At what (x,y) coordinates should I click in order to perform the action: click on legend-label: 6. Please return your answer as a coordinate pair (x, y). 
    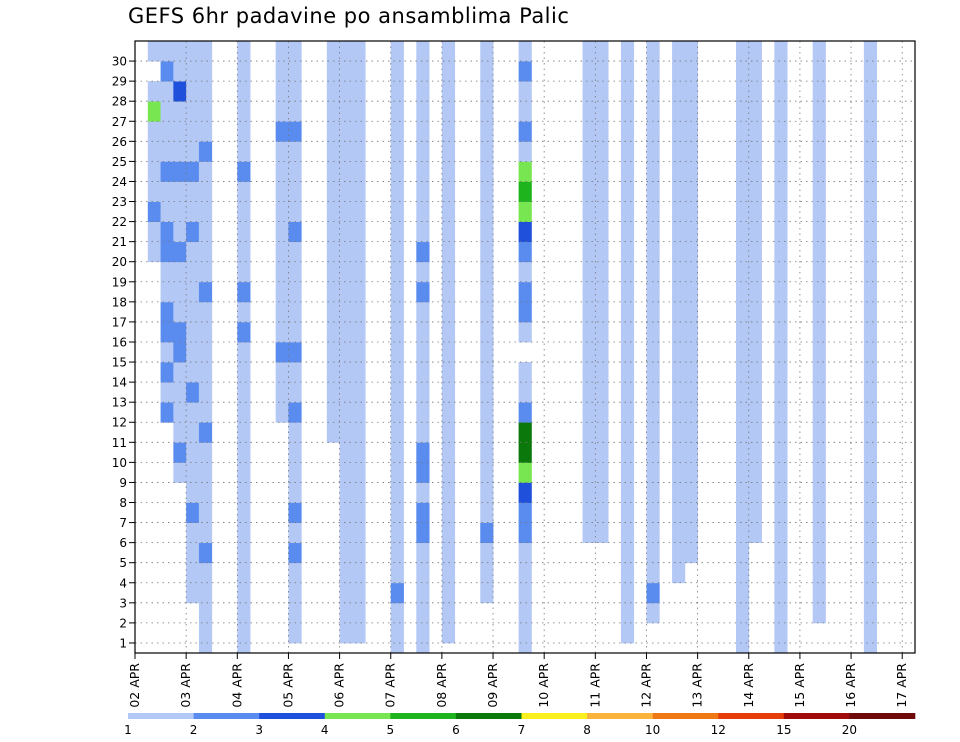
    Looking at the image, I should click on (456, 730).